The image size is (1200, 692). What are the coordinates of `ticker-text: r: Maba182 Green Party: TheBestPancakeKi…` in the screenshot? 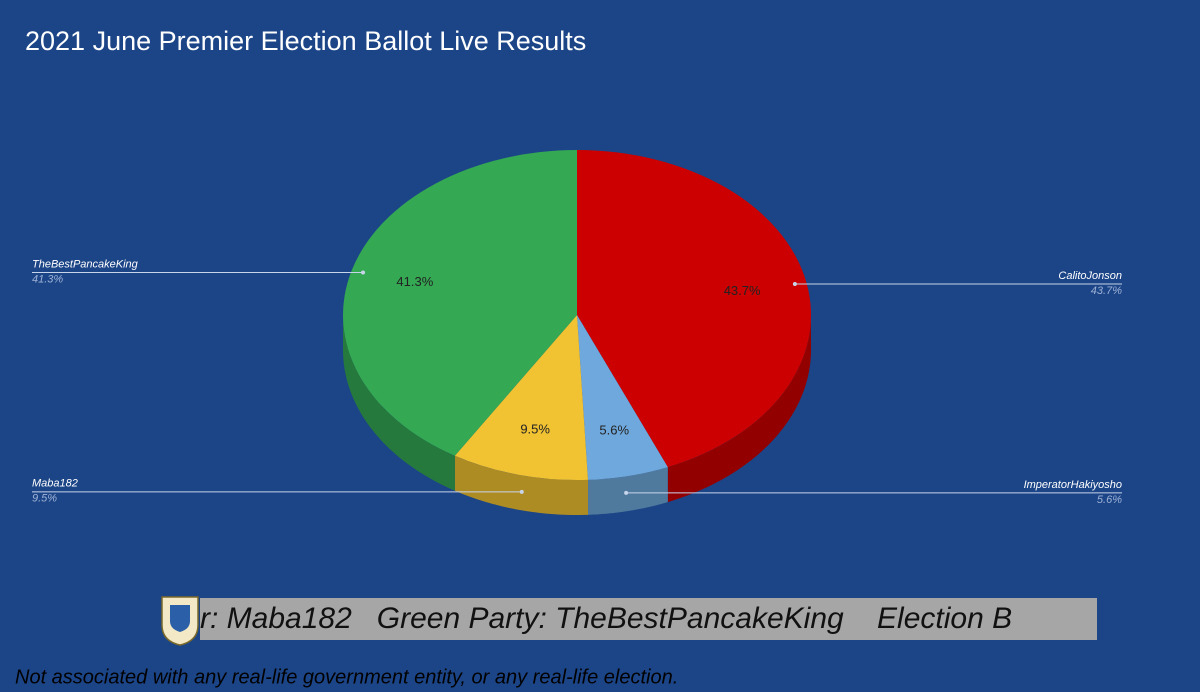 It's located at (606, 618).